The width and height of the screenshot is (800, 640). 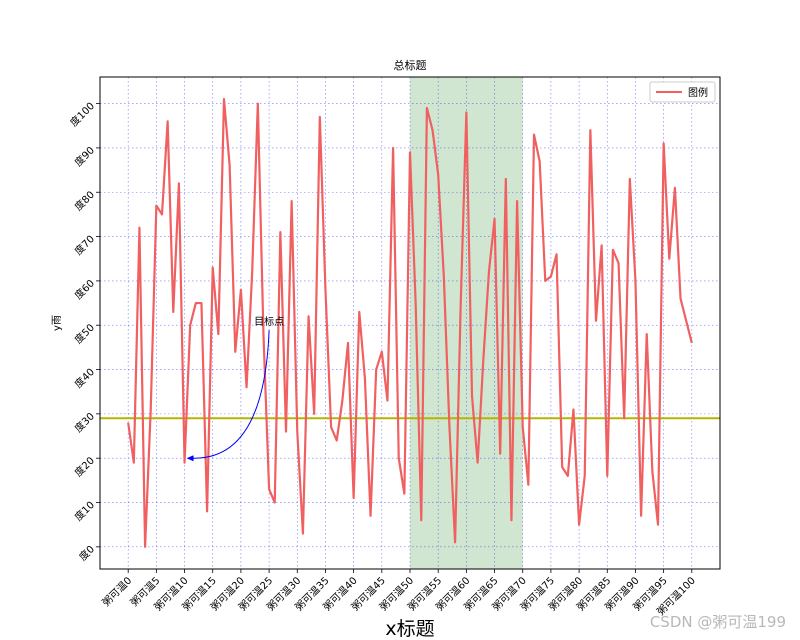 What do you see at coordinates (190, 458) in the screenshot?
I see `annotation-arrowhead` at bounding box center [190, 458].